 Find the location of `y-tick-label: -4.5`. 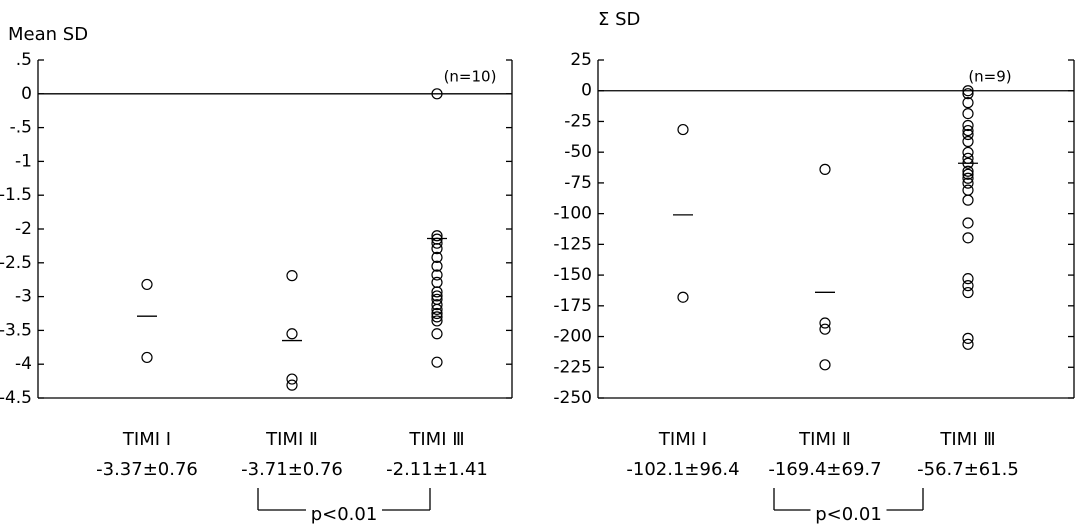

y-tick-label: -4.5 is located at coordinates (16, 398).